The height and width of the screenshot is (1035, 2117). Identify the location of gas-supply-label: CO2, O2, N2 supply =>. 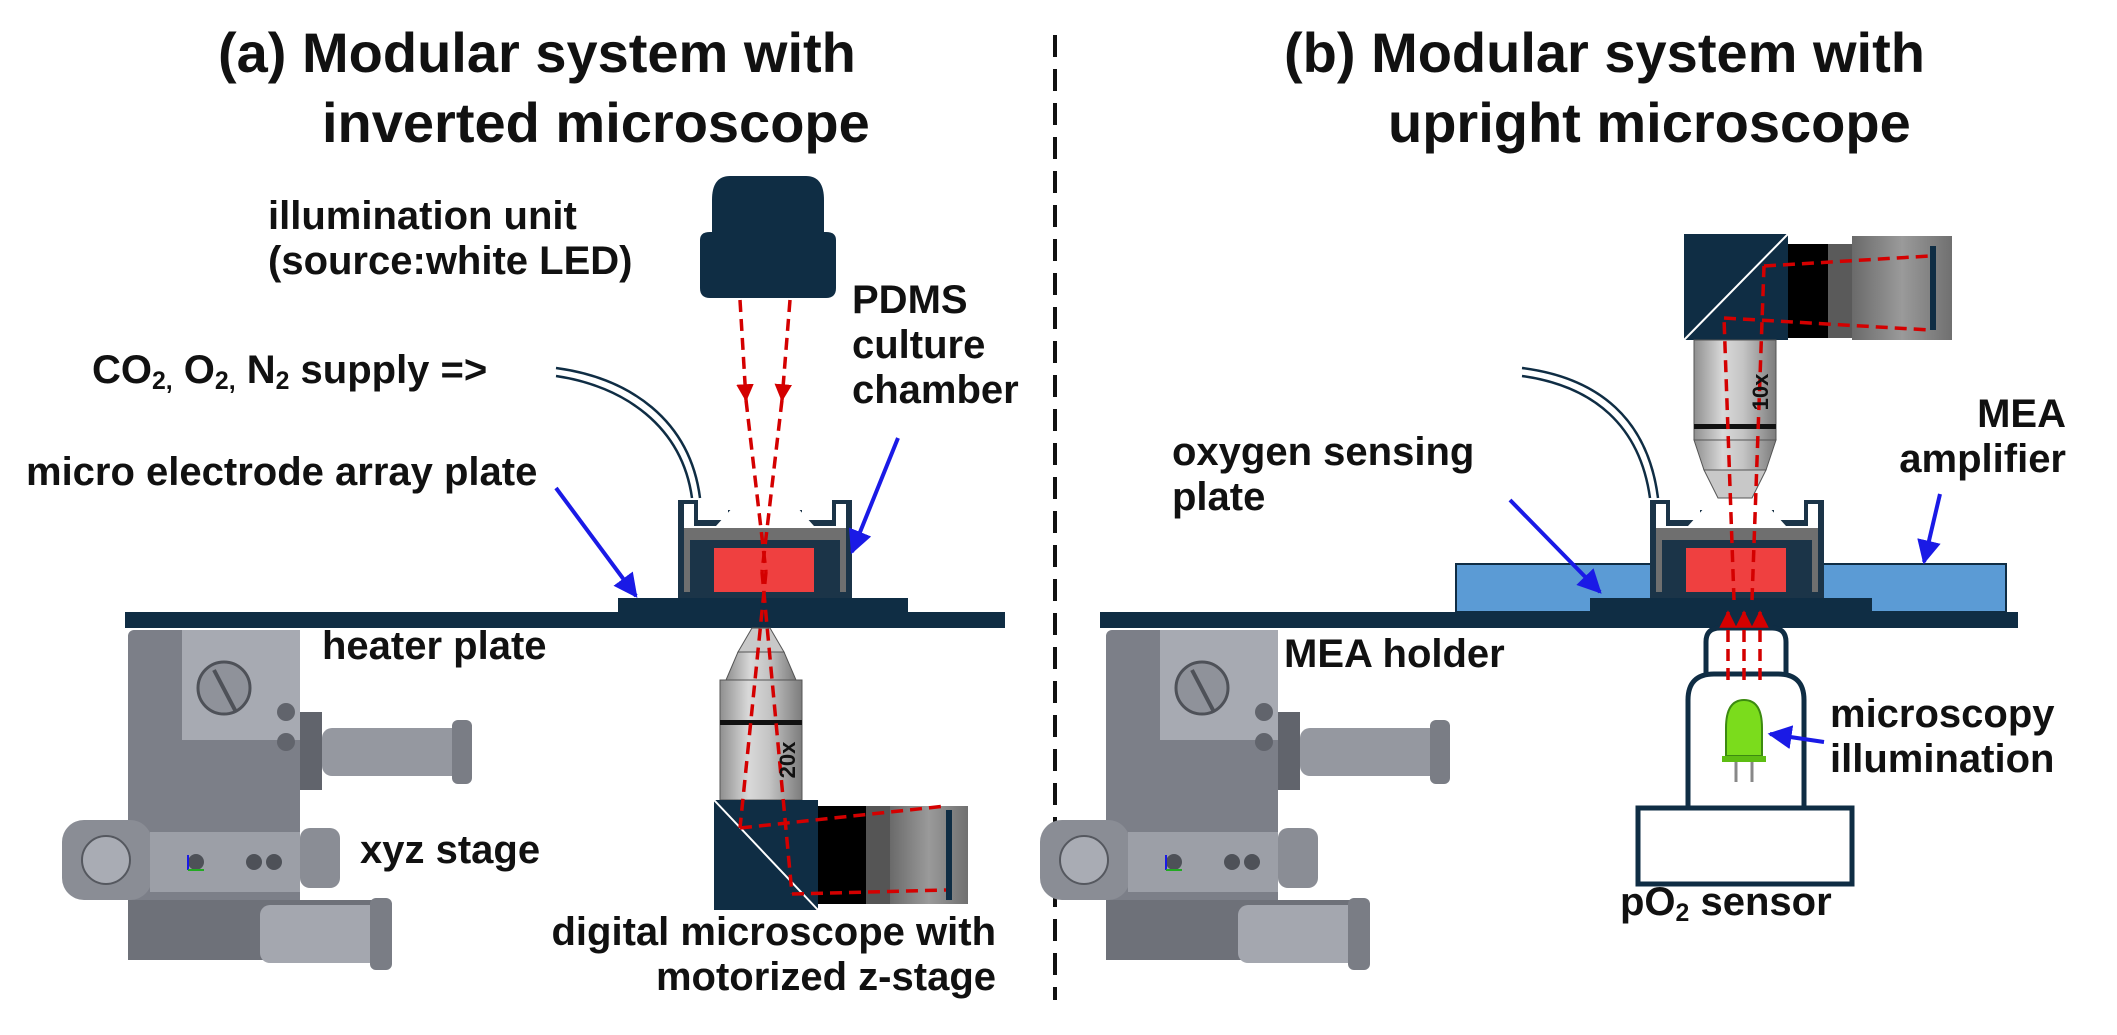
(290, 372).